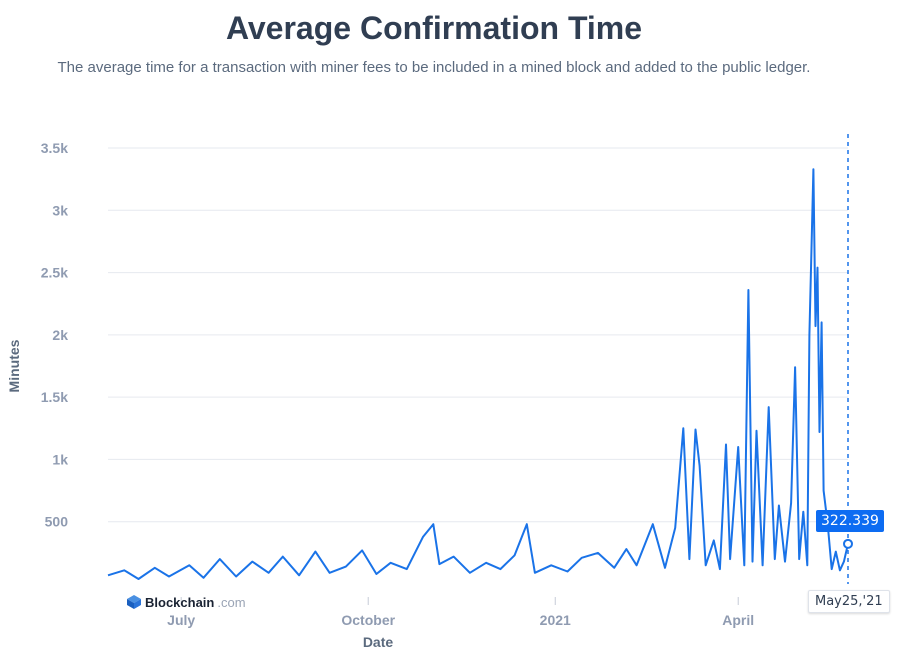 The image size is (912, 660). I want to click on x-tick-label: 2021, so click(555, 620).